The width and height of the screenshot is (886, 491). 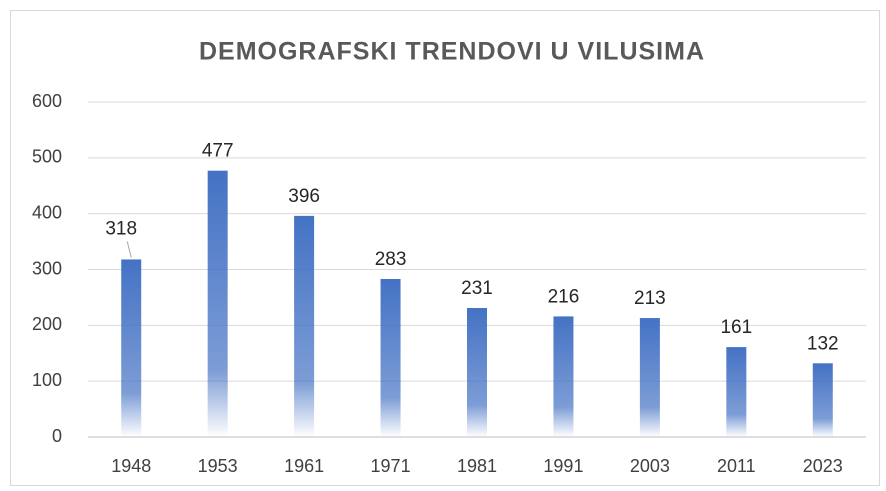 I want to click on data-label: 161, so click(x=736, y=327).